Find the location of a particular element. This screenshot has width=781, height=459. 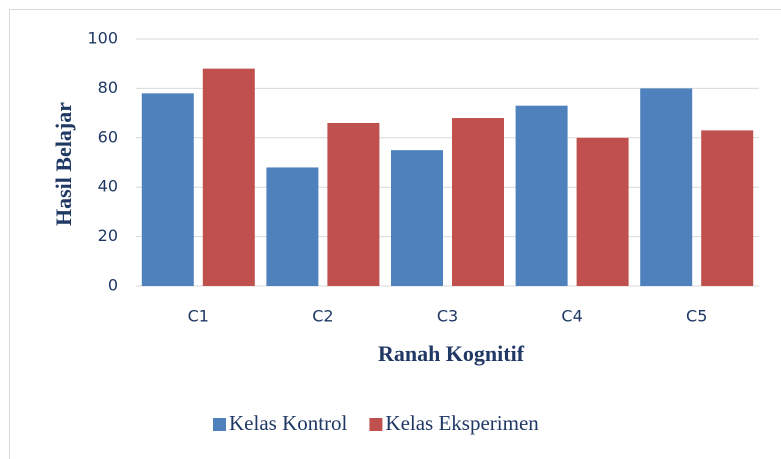

y-axis-title: Hasil Belajar is located at coordinates (63, 164).